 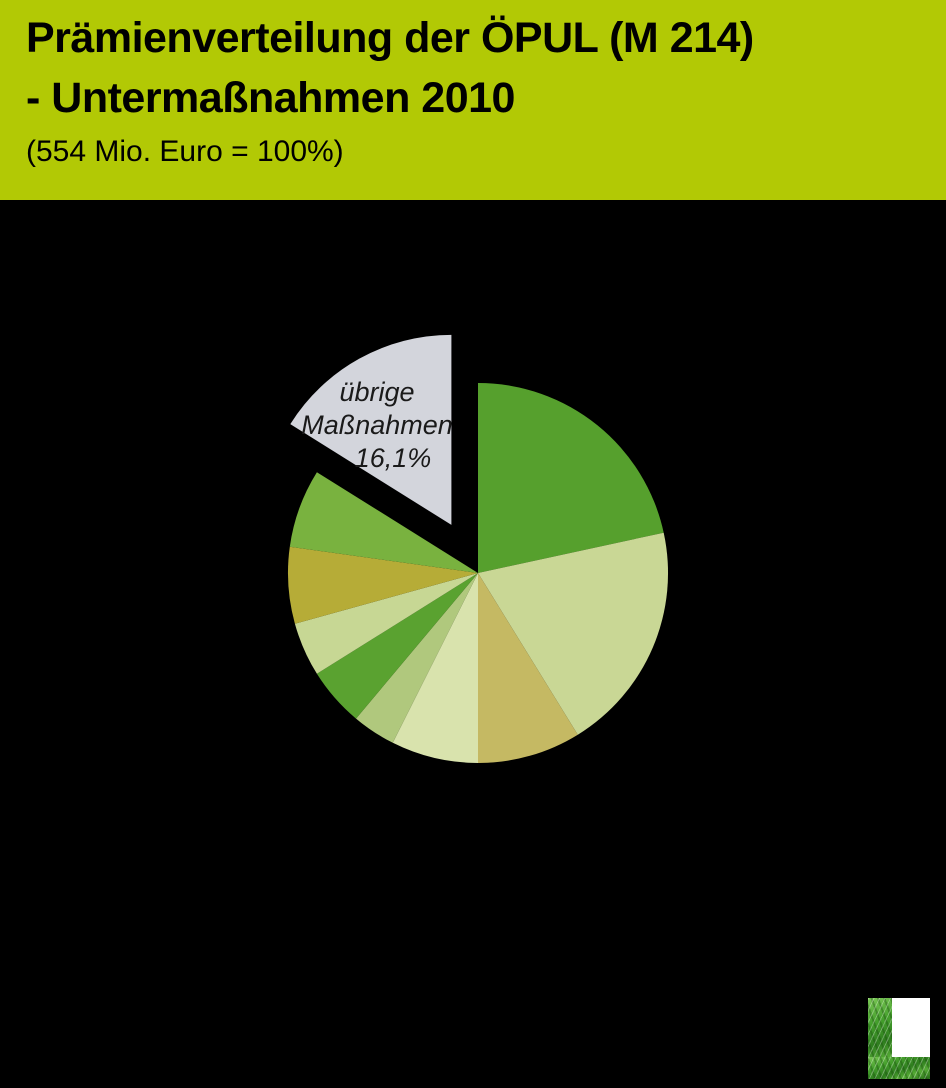 I want to click on page-title-line1: Prämienverteilung der ÖPUL (M 214), so click(x=390, y=38).